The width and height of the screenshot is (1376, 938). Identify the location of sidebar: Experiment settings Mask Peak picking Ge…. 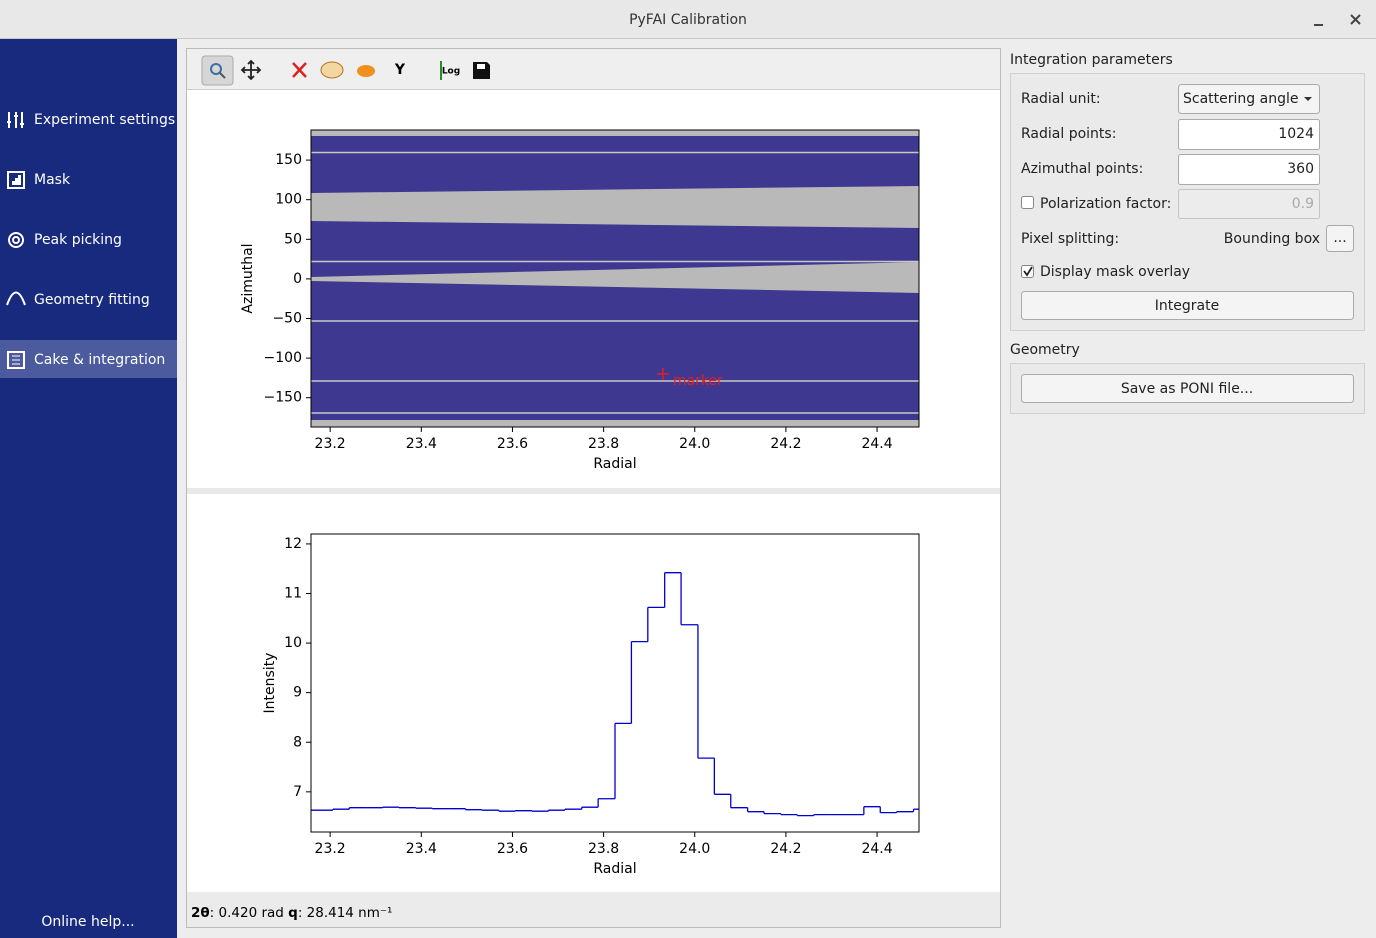
(88, 488).